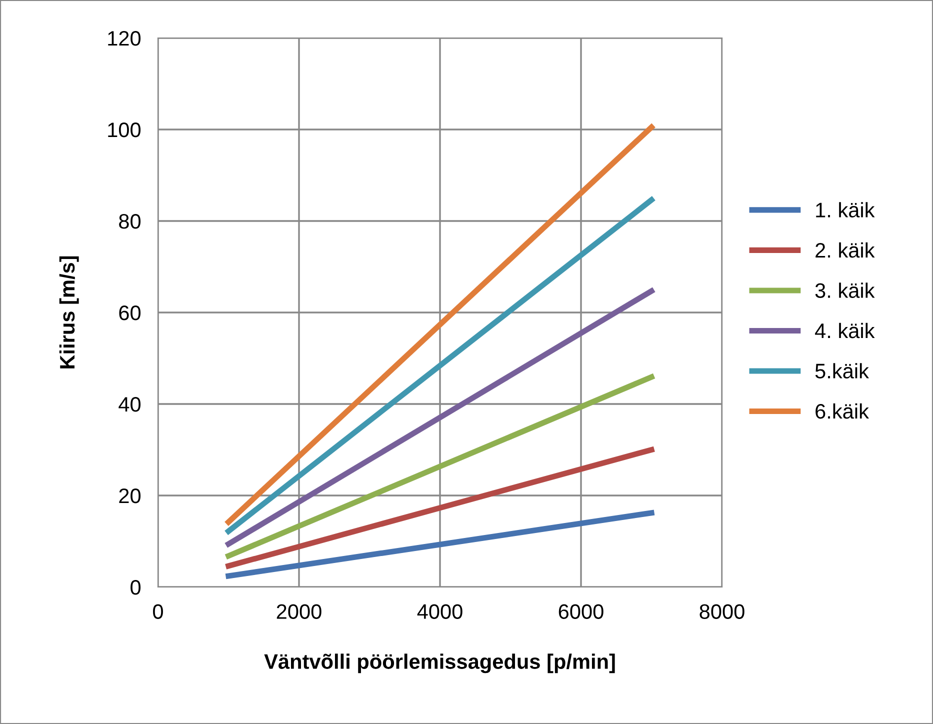 This screenshot has width=933, height=724. I want to click on legend-label: 2. käik, so click(845, 250).